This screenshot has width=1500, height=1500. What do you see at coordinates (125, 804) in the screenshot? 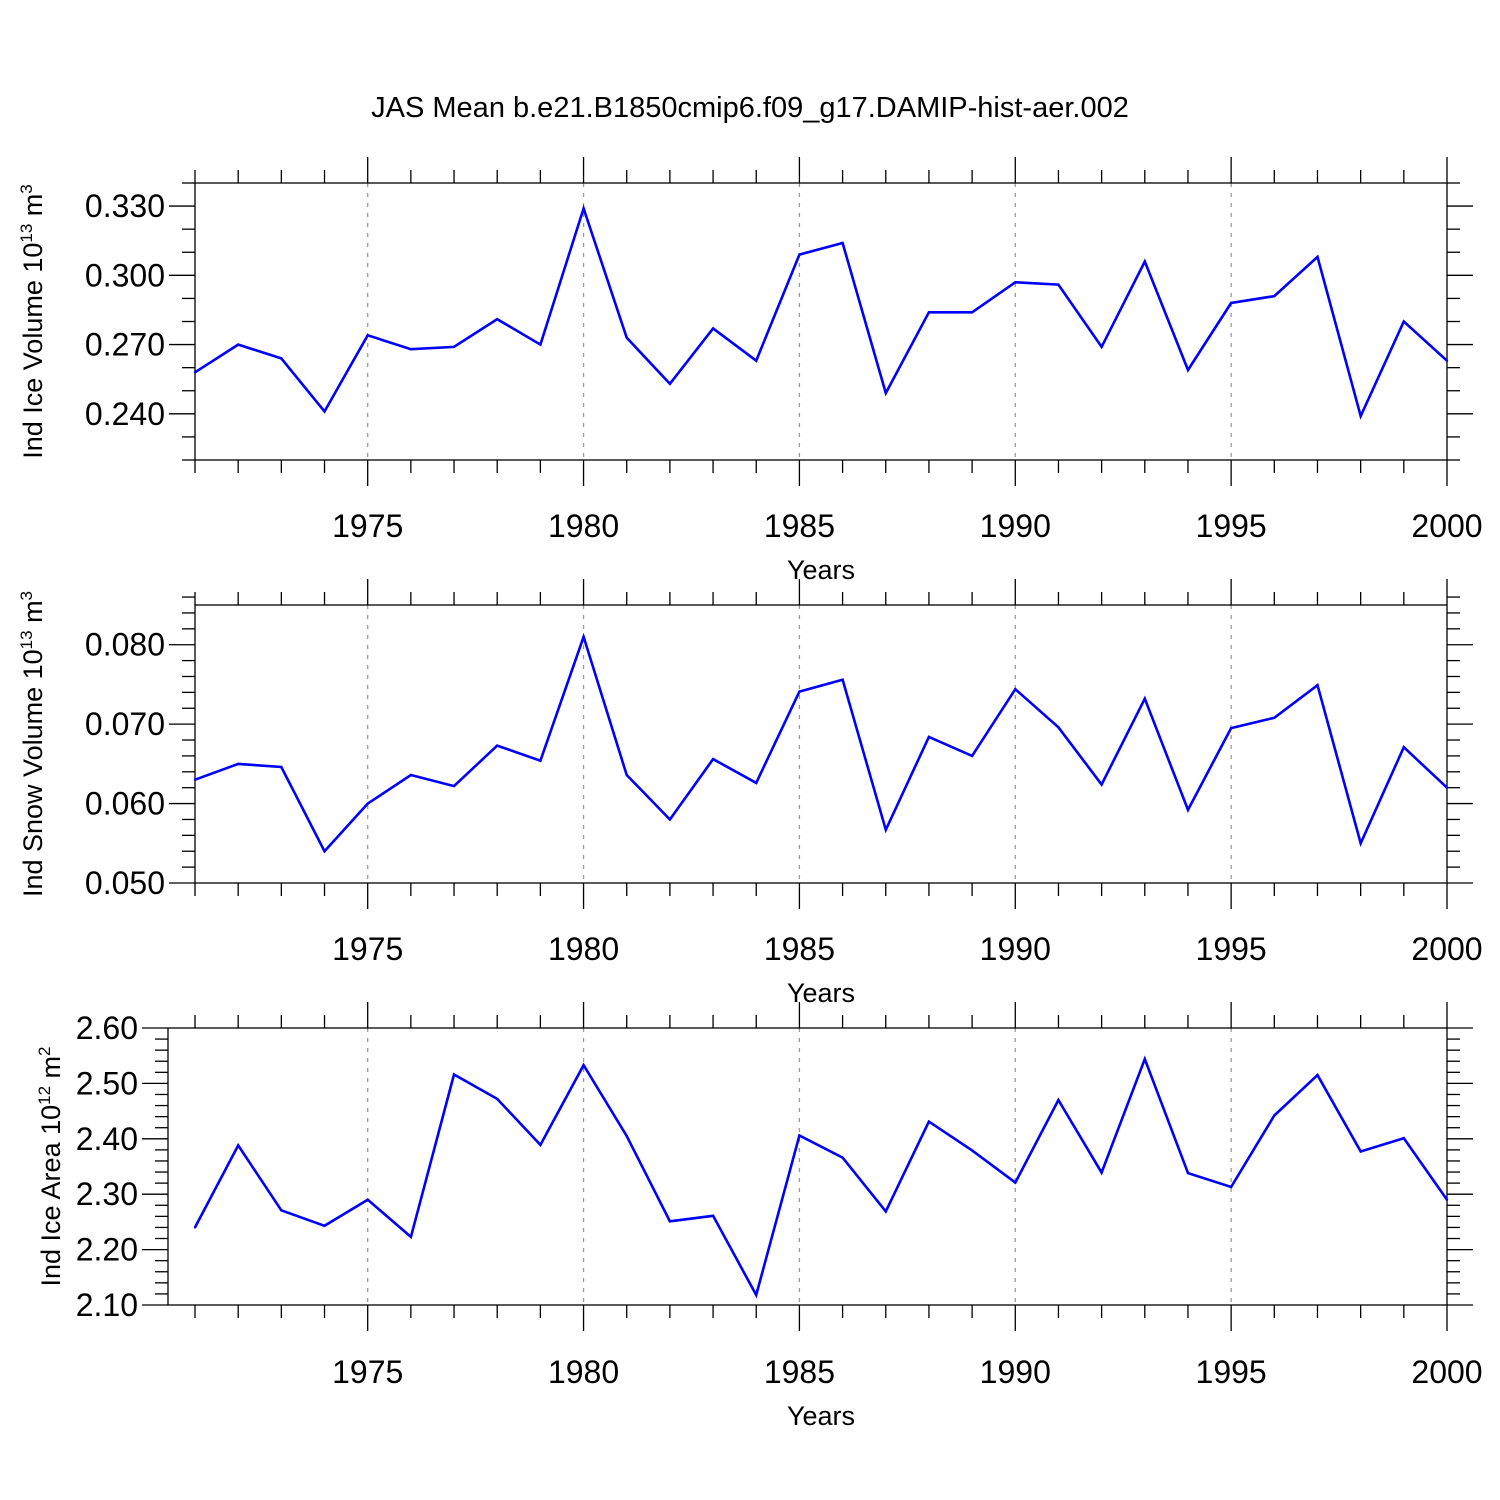
I see `y-tick-label: 0.060` at bounding box center [125, 804].